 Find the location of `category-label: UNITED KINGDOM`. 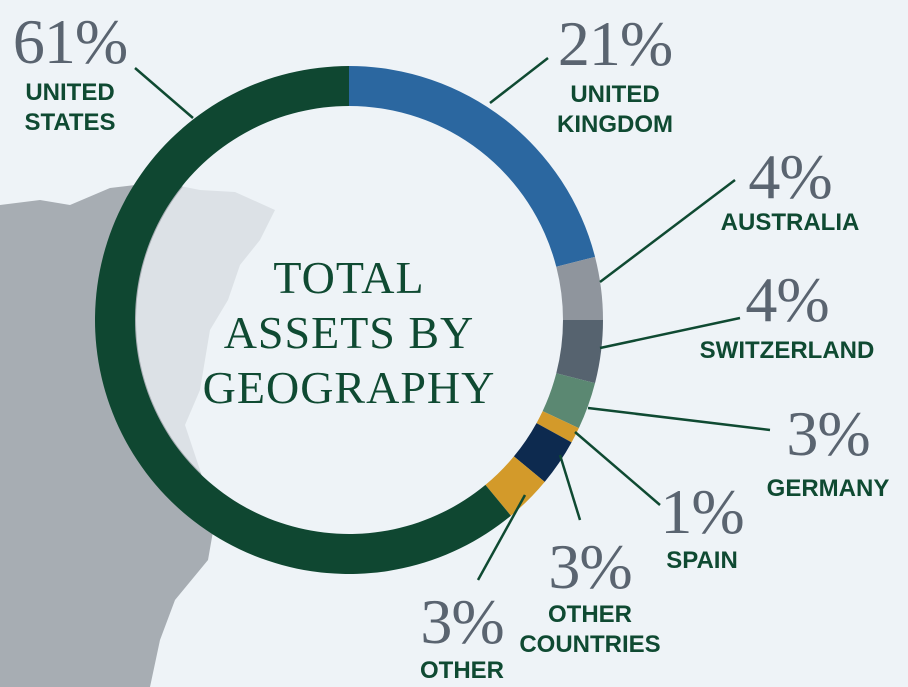

category-label: UNITED KINGDOM is located at coordinates (615, 109).